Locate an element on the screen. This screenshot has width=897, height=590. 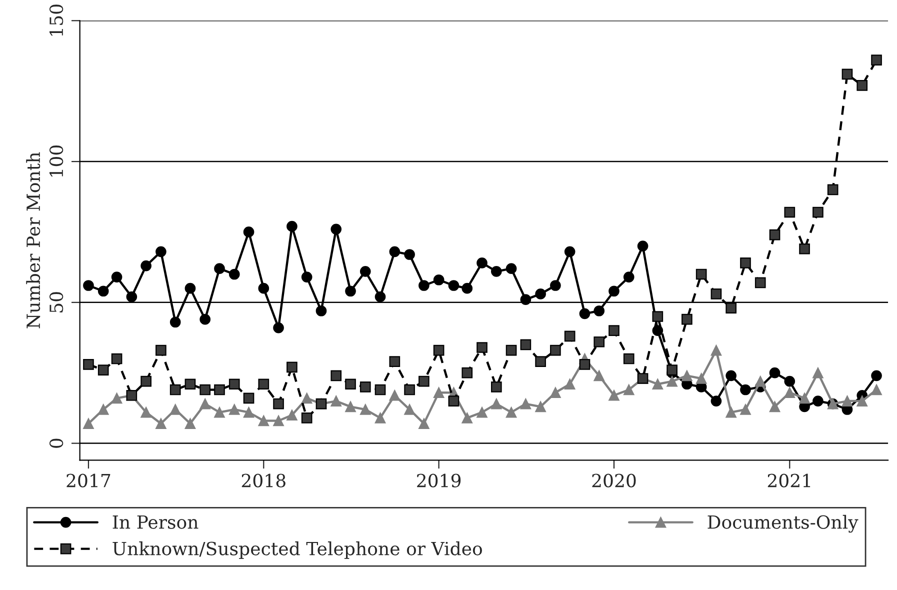
y-tick-label: 100 is located at coordinates (56, 161).